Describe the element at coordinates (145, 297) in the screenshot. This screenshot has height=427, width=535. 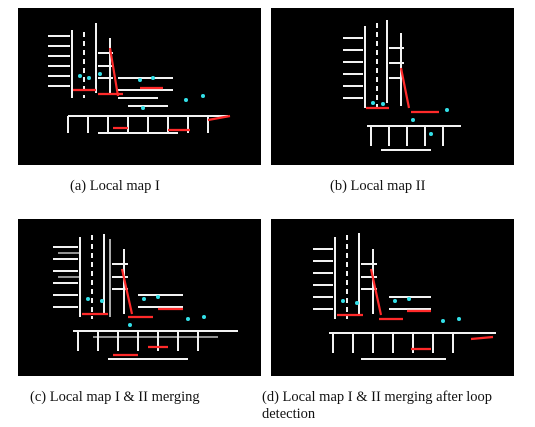
I see `merged-map-plot` at that location.